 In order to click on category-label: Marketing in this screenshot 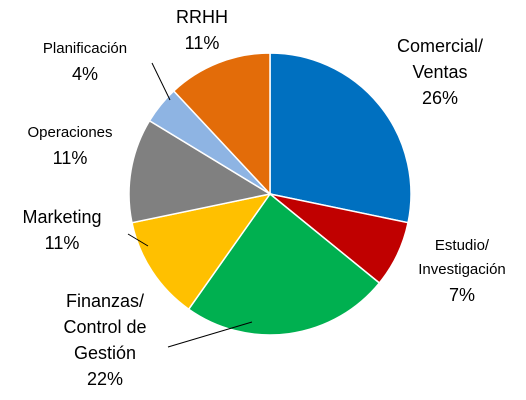, I will do `click(62, 217)`.